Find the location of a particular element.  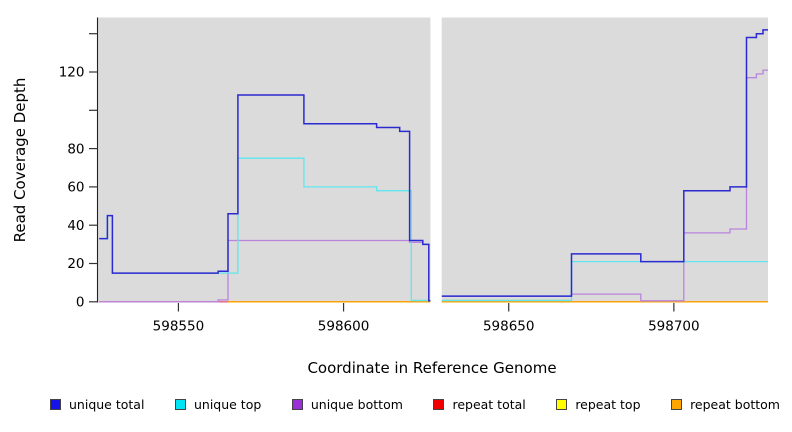

x-tick-label: 598650 is located at coordinates (509, 327).